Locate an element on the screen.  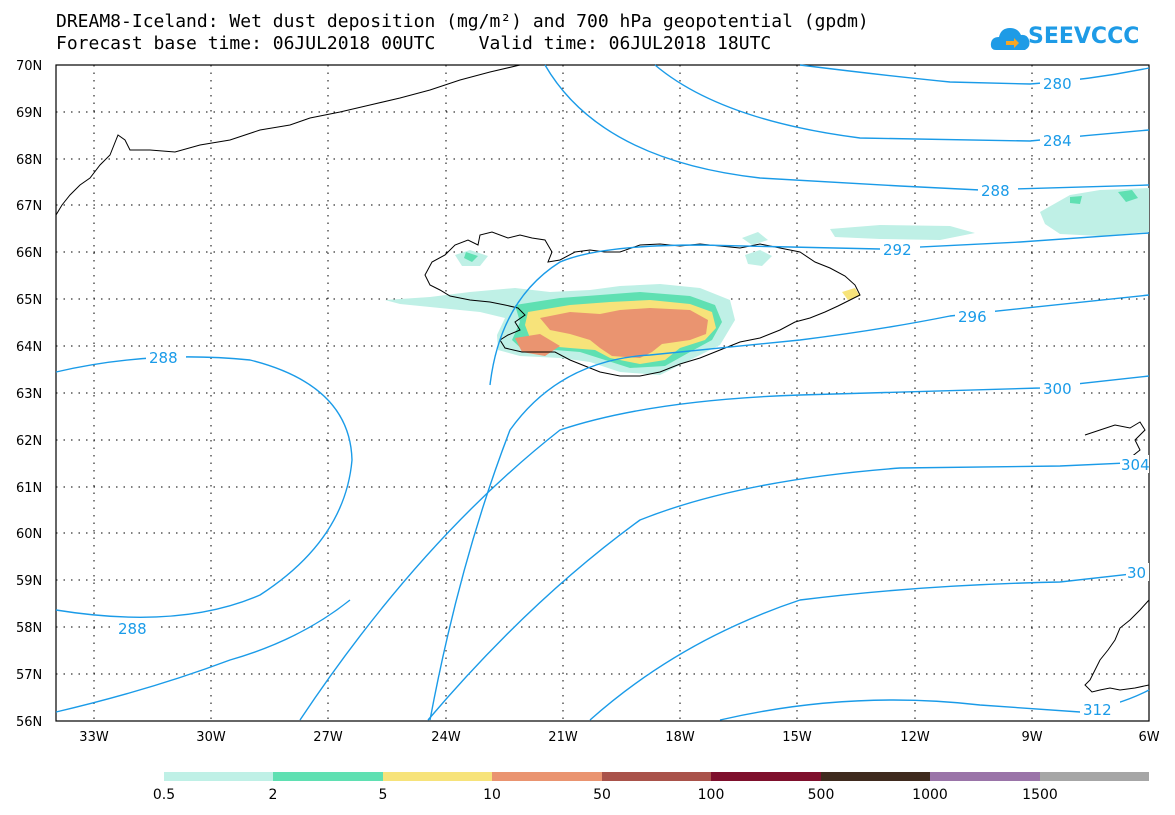
lon-label: 12W is located at coordinates (915, 737).